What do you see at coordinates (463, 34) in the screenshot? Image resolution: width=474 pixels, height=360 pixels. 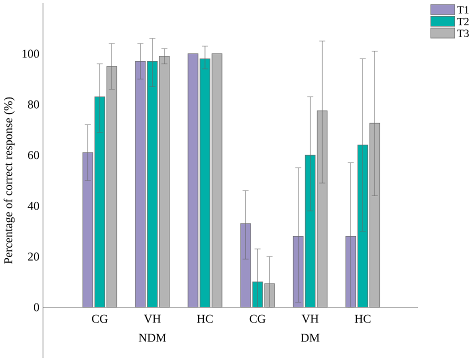 I see `legend-label: T3` at bounding box center [463, 34].